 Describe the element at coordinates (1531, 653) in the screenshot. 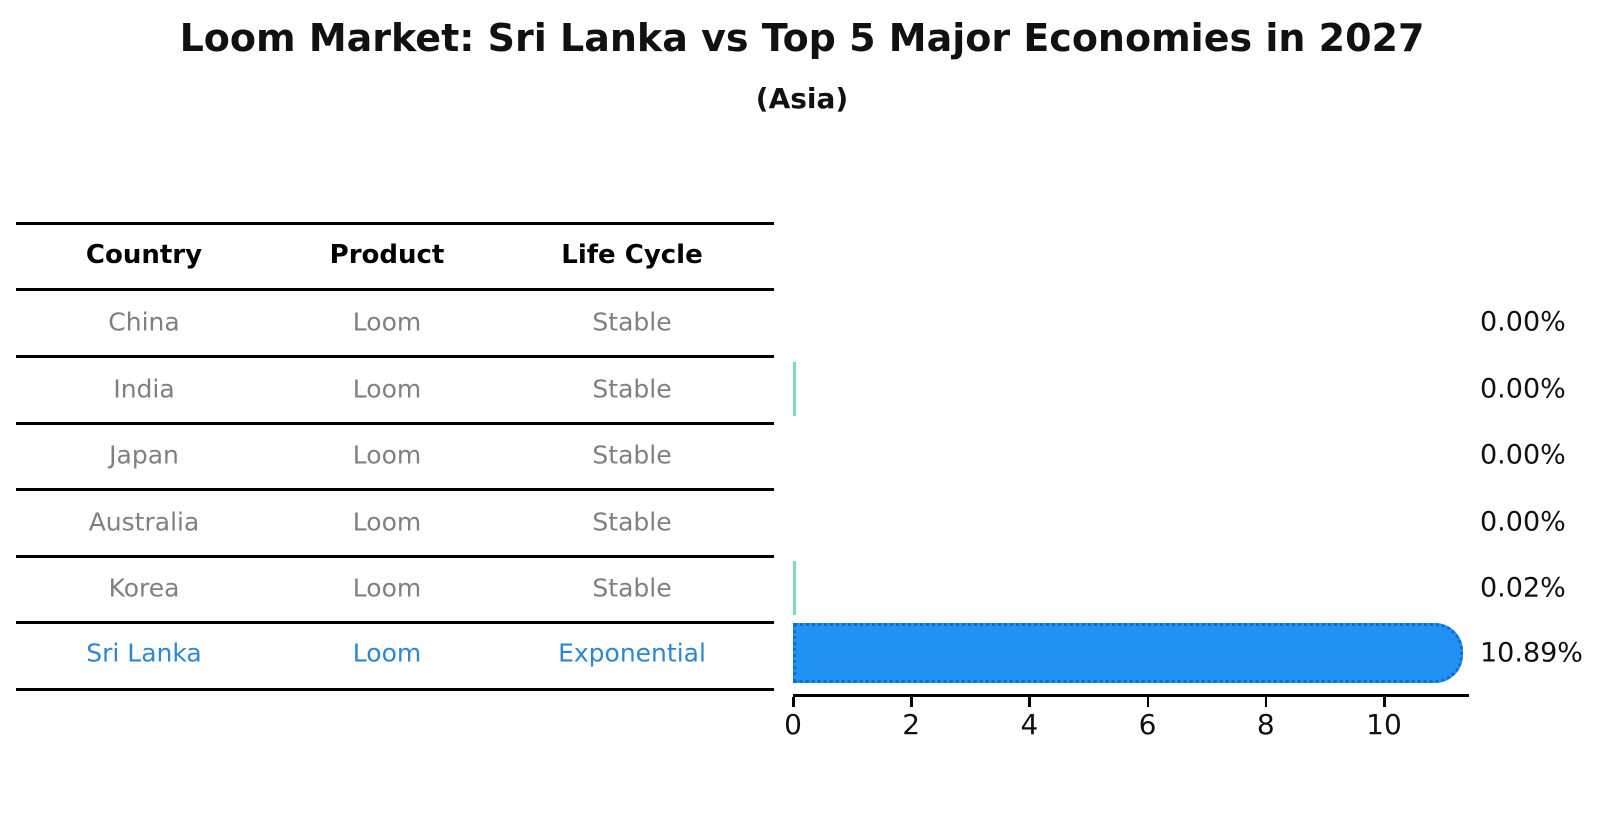

I see `bar-value-label: 10.89%` at that location.